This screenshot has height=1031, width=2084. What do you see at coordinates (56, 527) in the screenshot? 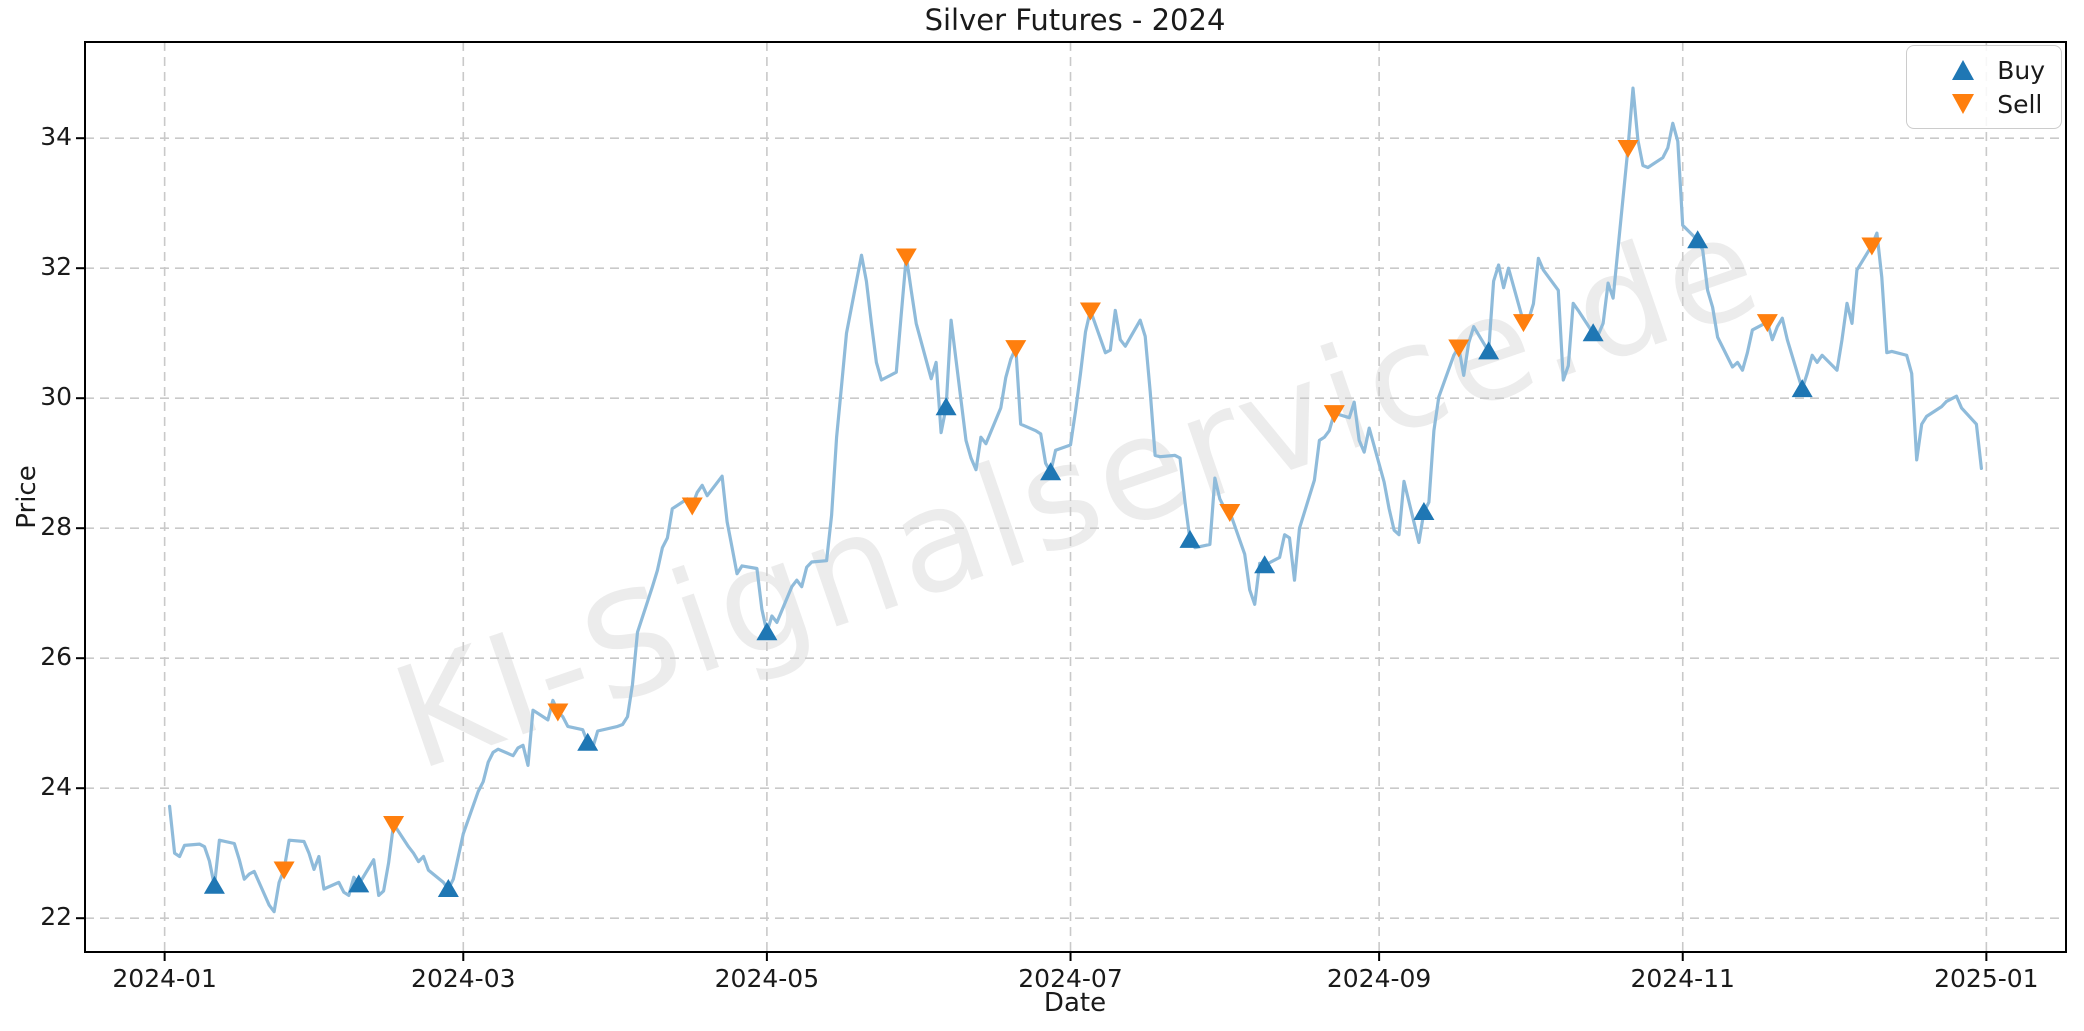
I see `y-tick-label: 28` at bounding box center [56, 527].